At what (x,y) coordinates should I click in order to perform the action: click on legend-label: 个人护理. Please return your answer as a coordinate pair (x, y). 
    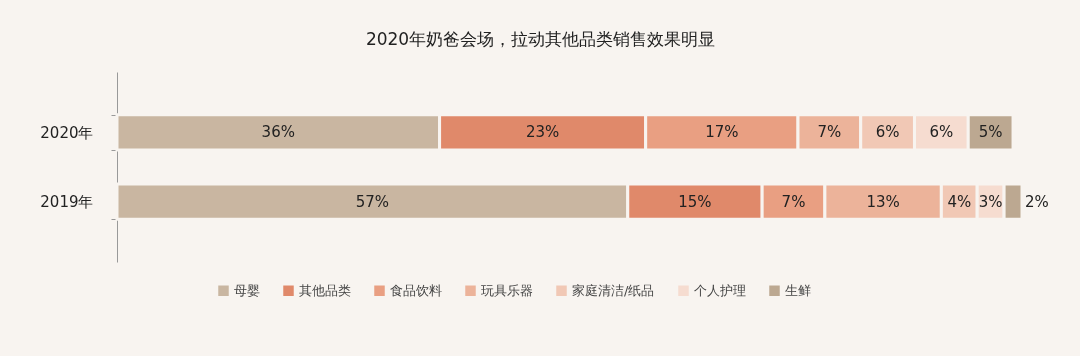
    Looking at the image, I should click on (720, 290).